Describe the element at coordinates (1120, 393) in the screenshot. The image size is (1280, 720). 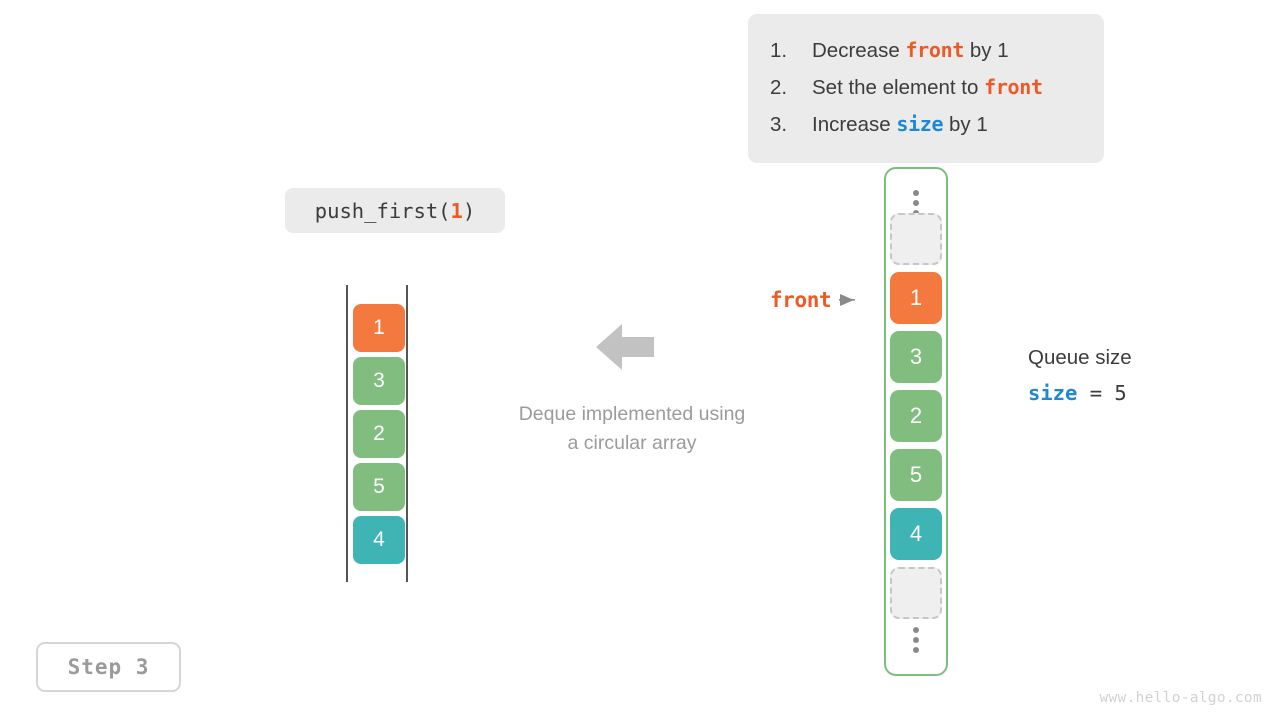
I see `size-value: 5` at that location.